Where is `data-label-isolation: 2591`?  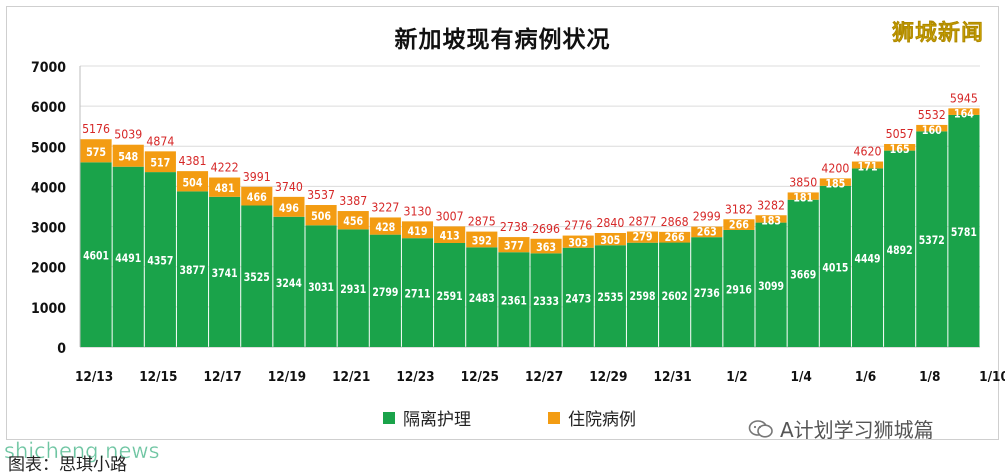
data-label-isolation: 2591 is located at coordinates (450, 296).